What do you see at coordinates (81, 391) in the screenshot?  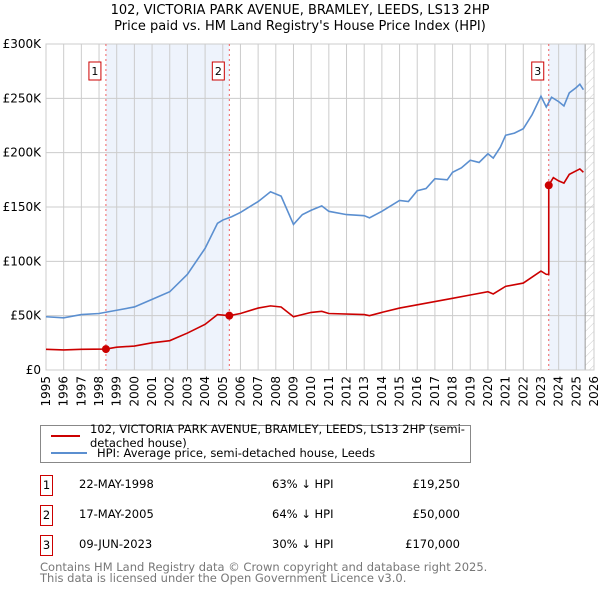 I see `x-tick-label: 1997` at bounding box center [81, 391].